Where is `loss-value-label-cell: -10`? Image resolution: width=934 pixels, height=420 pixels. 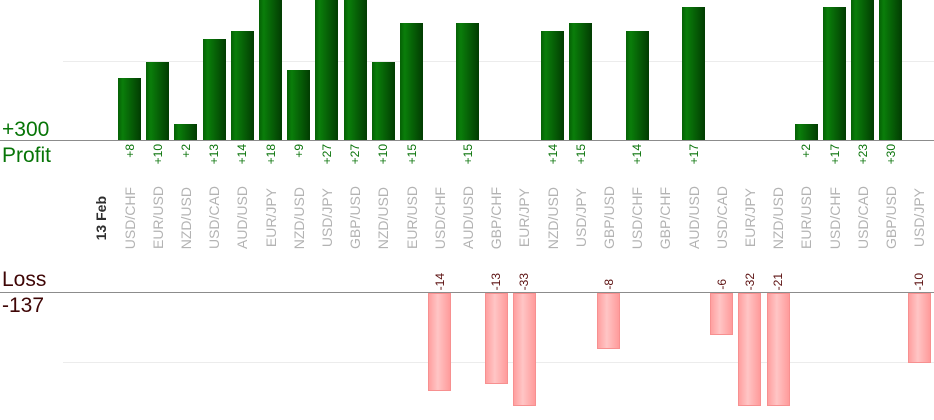
loss-value-label-cell: -10 is located at coordinates (919, 271).